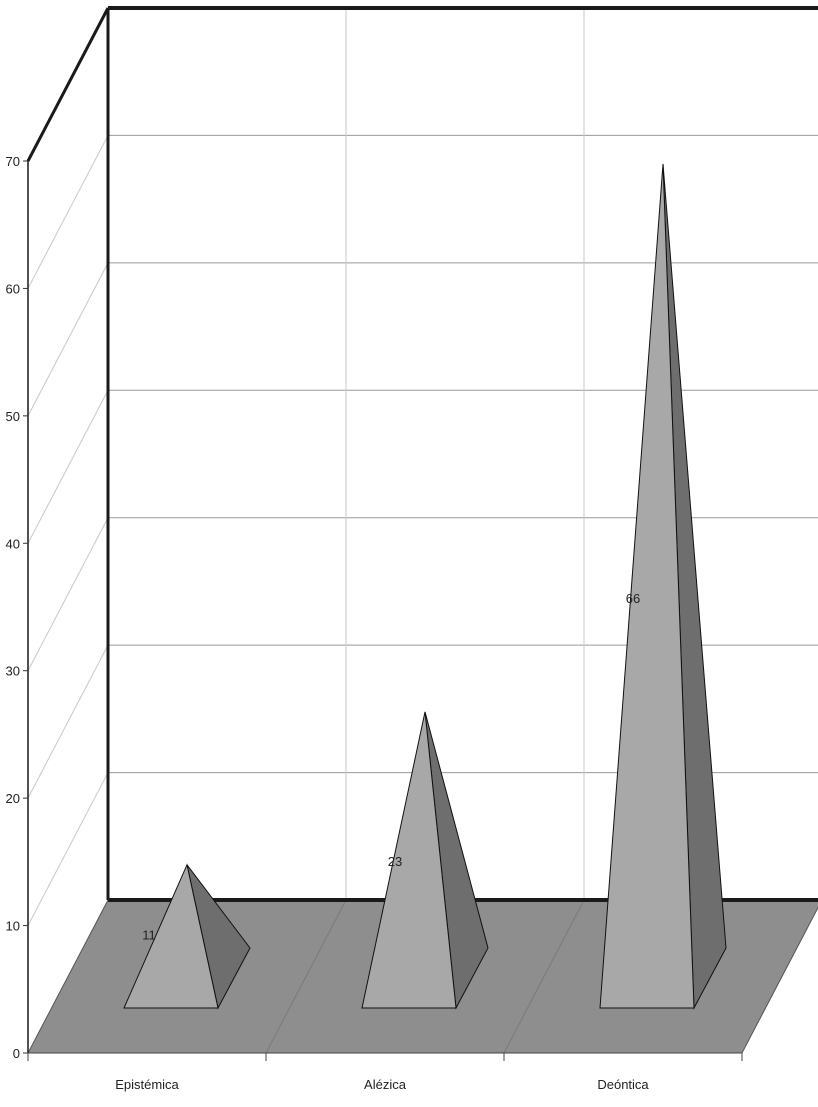  Describe the element at coordinates (17, 607) in the screenshot. I see `y-axis: 0 10 20 30 40 50 60 70` at that location.